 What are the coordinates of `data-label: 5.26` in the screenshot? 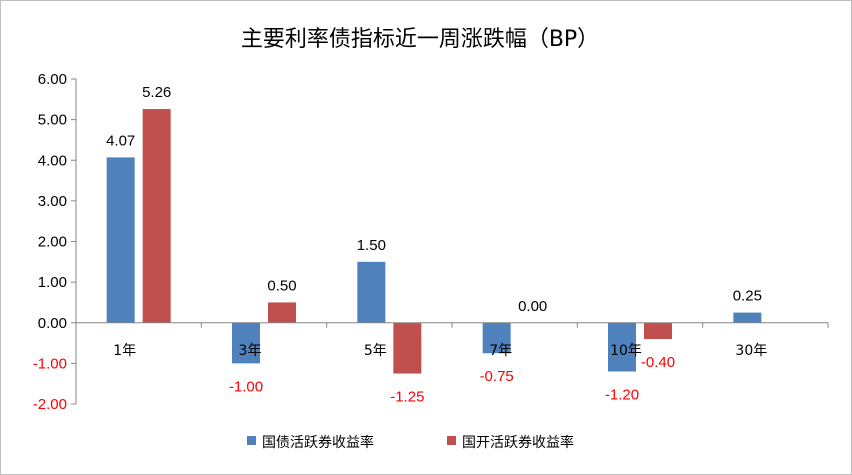 It's located at (156, 92).